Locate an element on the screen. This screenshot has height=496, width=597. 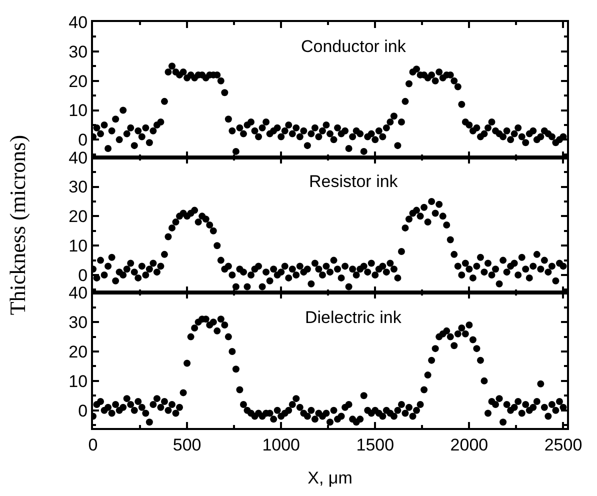
y-axis-title: Thickness (microns) is located at coordinates (17, 225).